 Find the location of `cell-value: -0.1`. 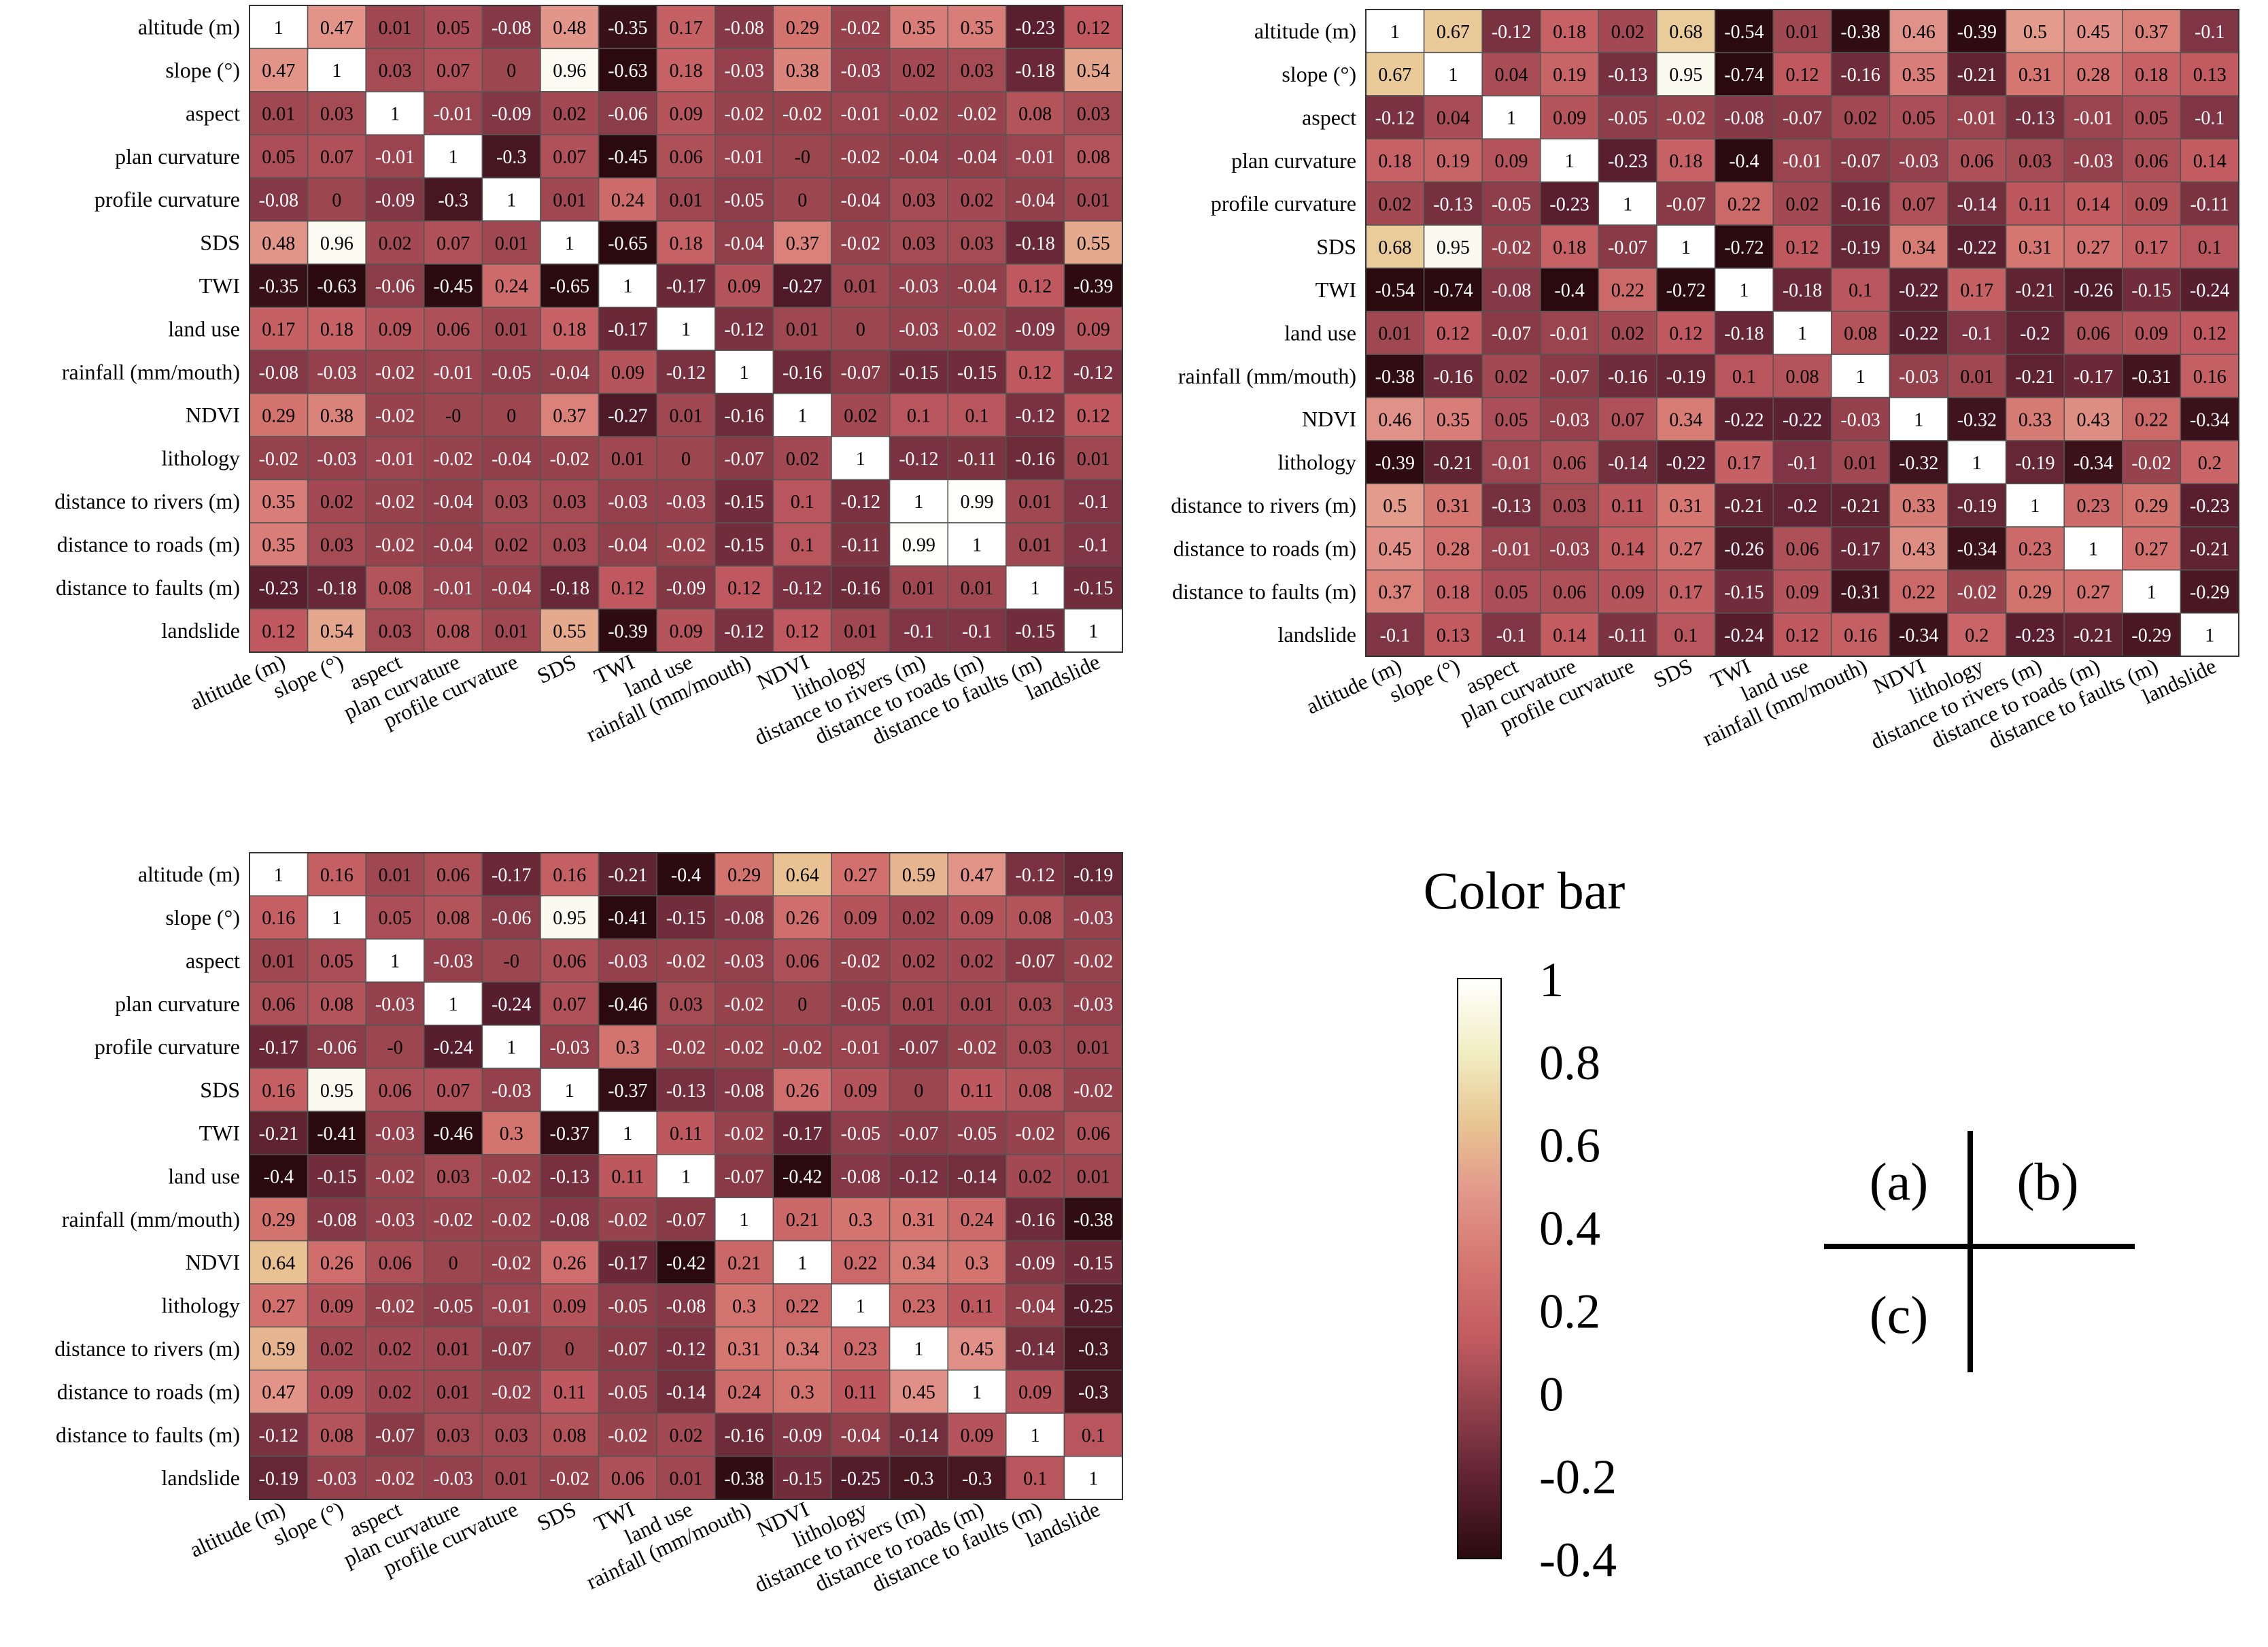

cell-value: -0.1 is located at coordinates (1093, 502).